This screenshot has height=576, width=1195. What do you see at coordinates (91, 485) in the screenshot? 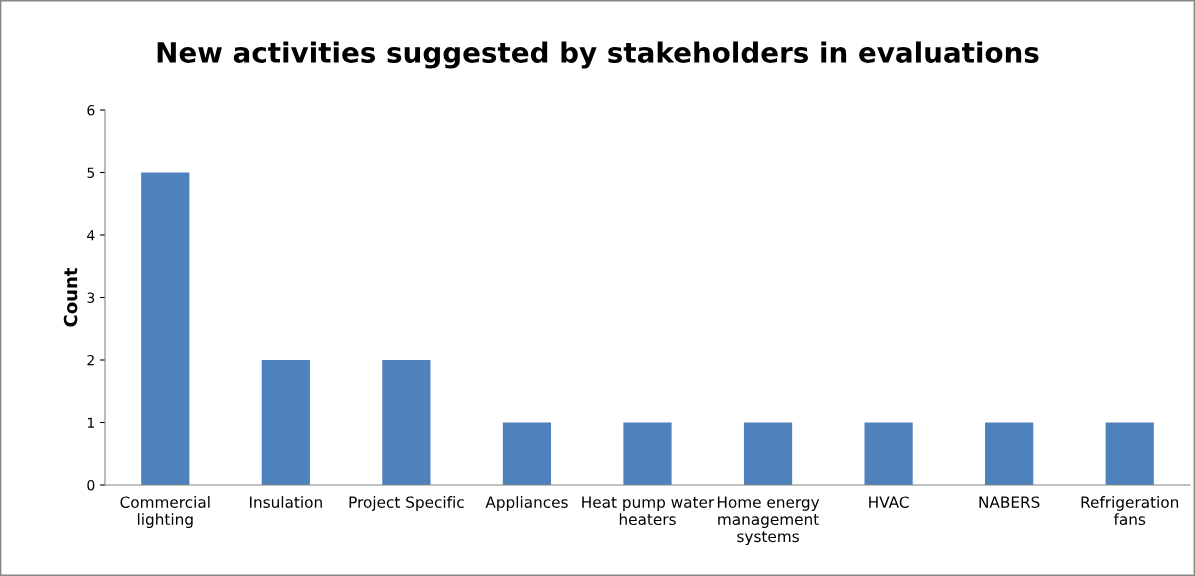
I see `y-tick-label: 0` at bounding box center [91, 485].